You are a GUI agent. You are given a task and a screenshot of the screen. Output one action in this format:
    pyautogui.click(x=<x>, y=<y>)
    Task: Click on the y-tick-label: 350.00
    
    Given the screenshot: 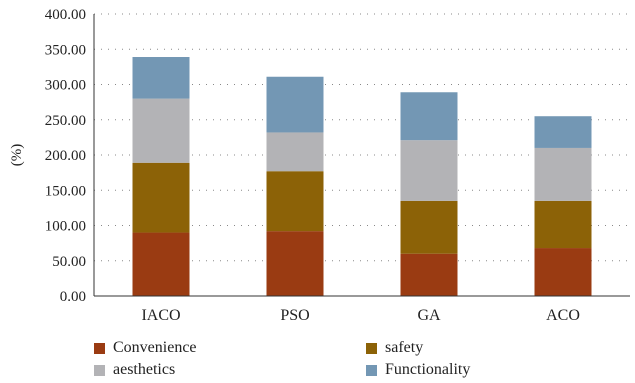 What is the action you would take?
    pyautogui.click(x=65, y=50)
    